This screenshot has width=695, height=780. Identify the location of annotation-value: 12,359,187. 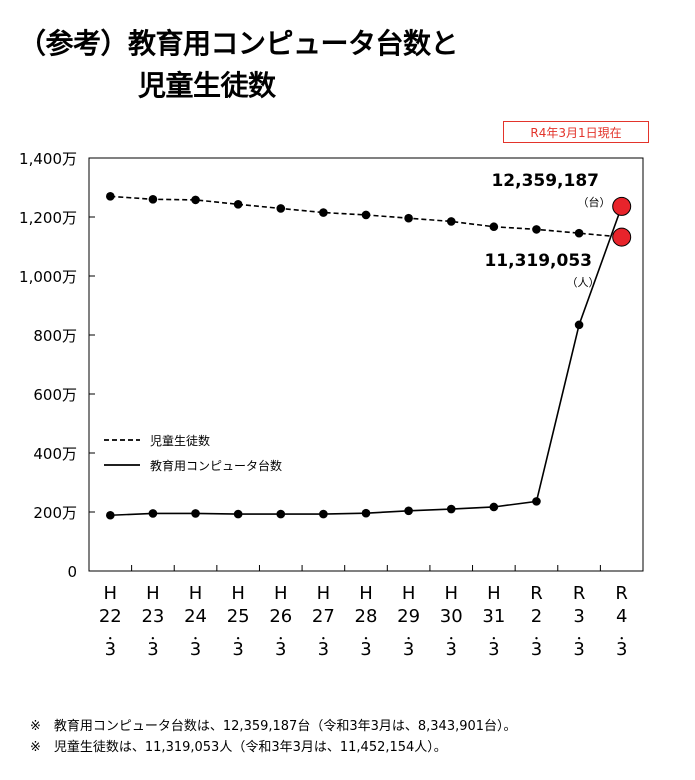
(545, 181).